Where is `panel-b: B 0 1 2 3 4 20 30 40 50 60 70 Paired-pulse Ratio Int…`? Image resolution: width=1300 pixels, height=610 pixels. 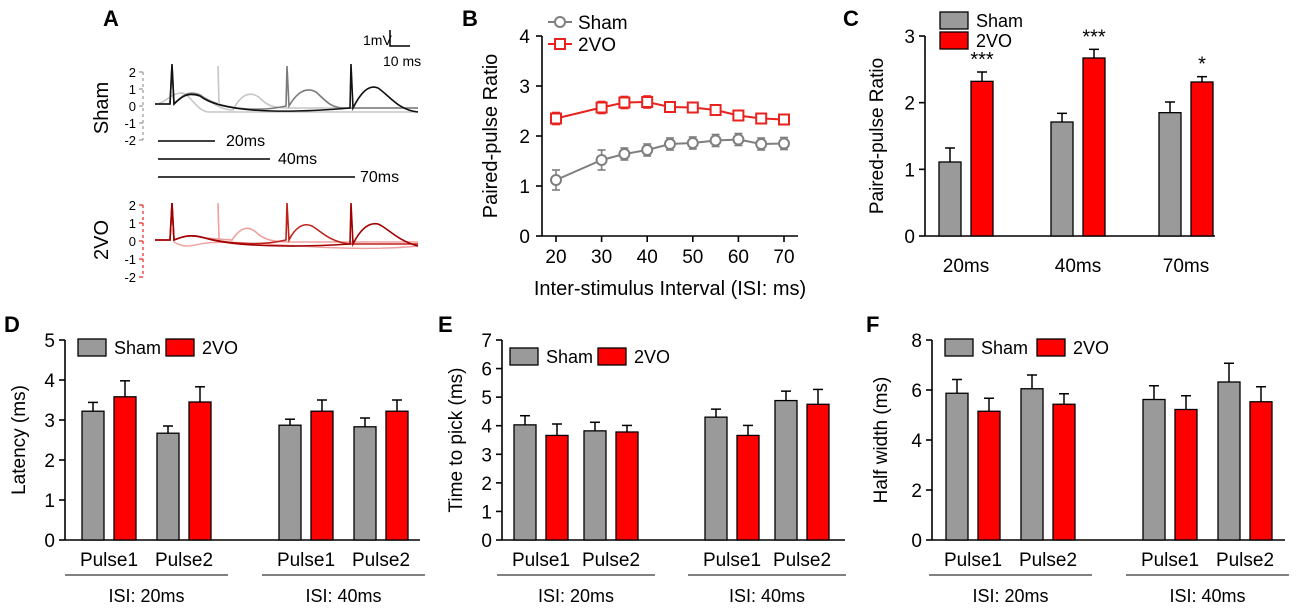
panel-b: B 0 1 2 3 4 20 30 40 50 60 70 Paired-pulse Ratio Int… is located at coordinates (634, 153).